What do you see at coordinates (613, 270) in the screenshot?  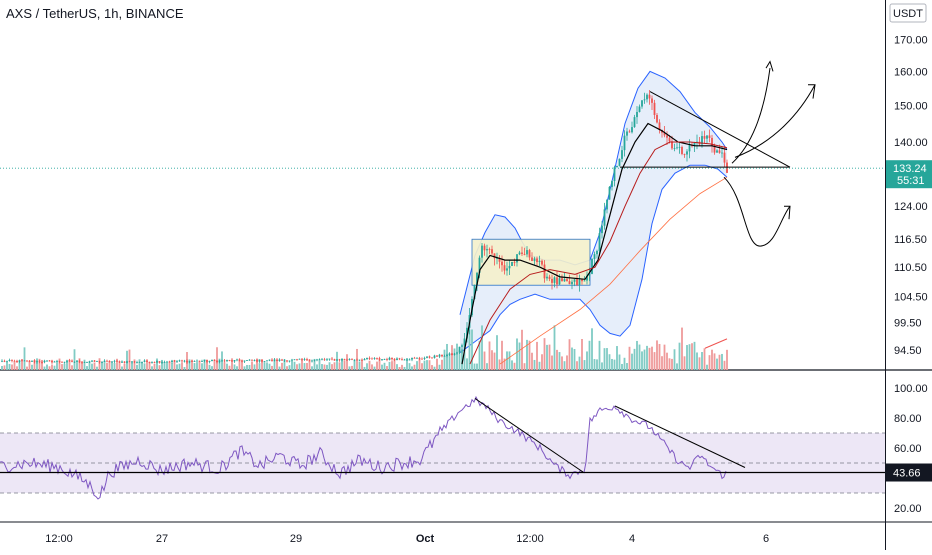 I see `ma-orange-line` at bounding box center [613, 270].